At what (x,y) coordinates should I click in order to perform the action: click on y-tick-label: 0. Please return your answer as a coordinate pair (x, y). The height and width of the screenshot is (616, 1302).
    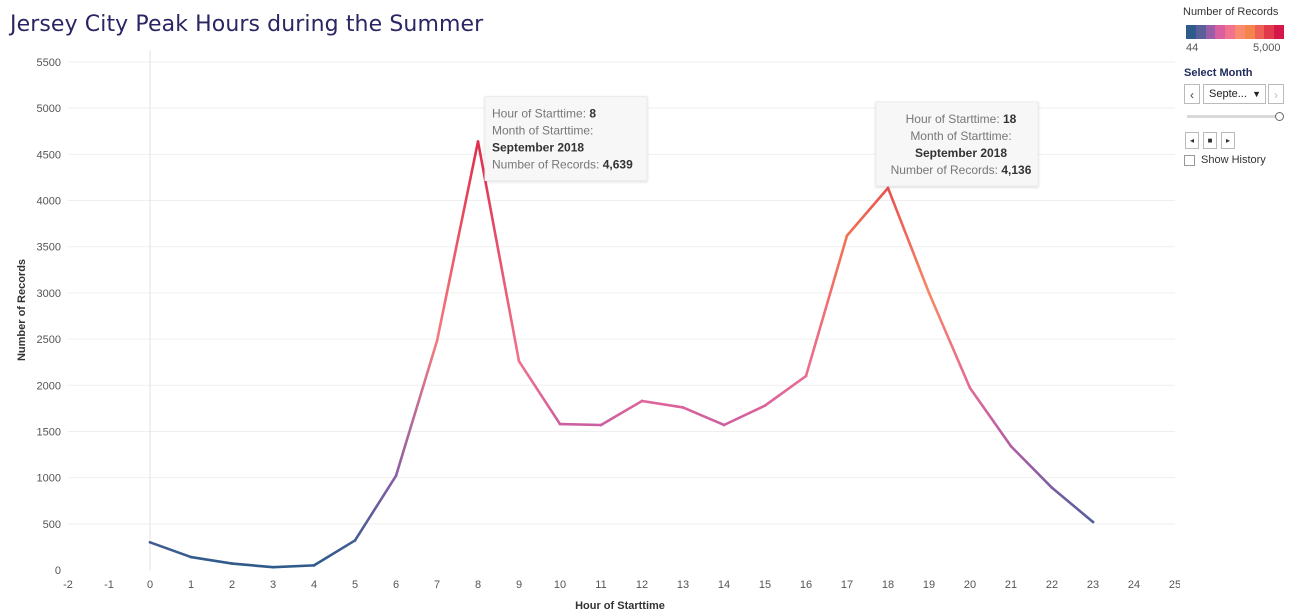
    Looking at the image, I should click on (58, 571).